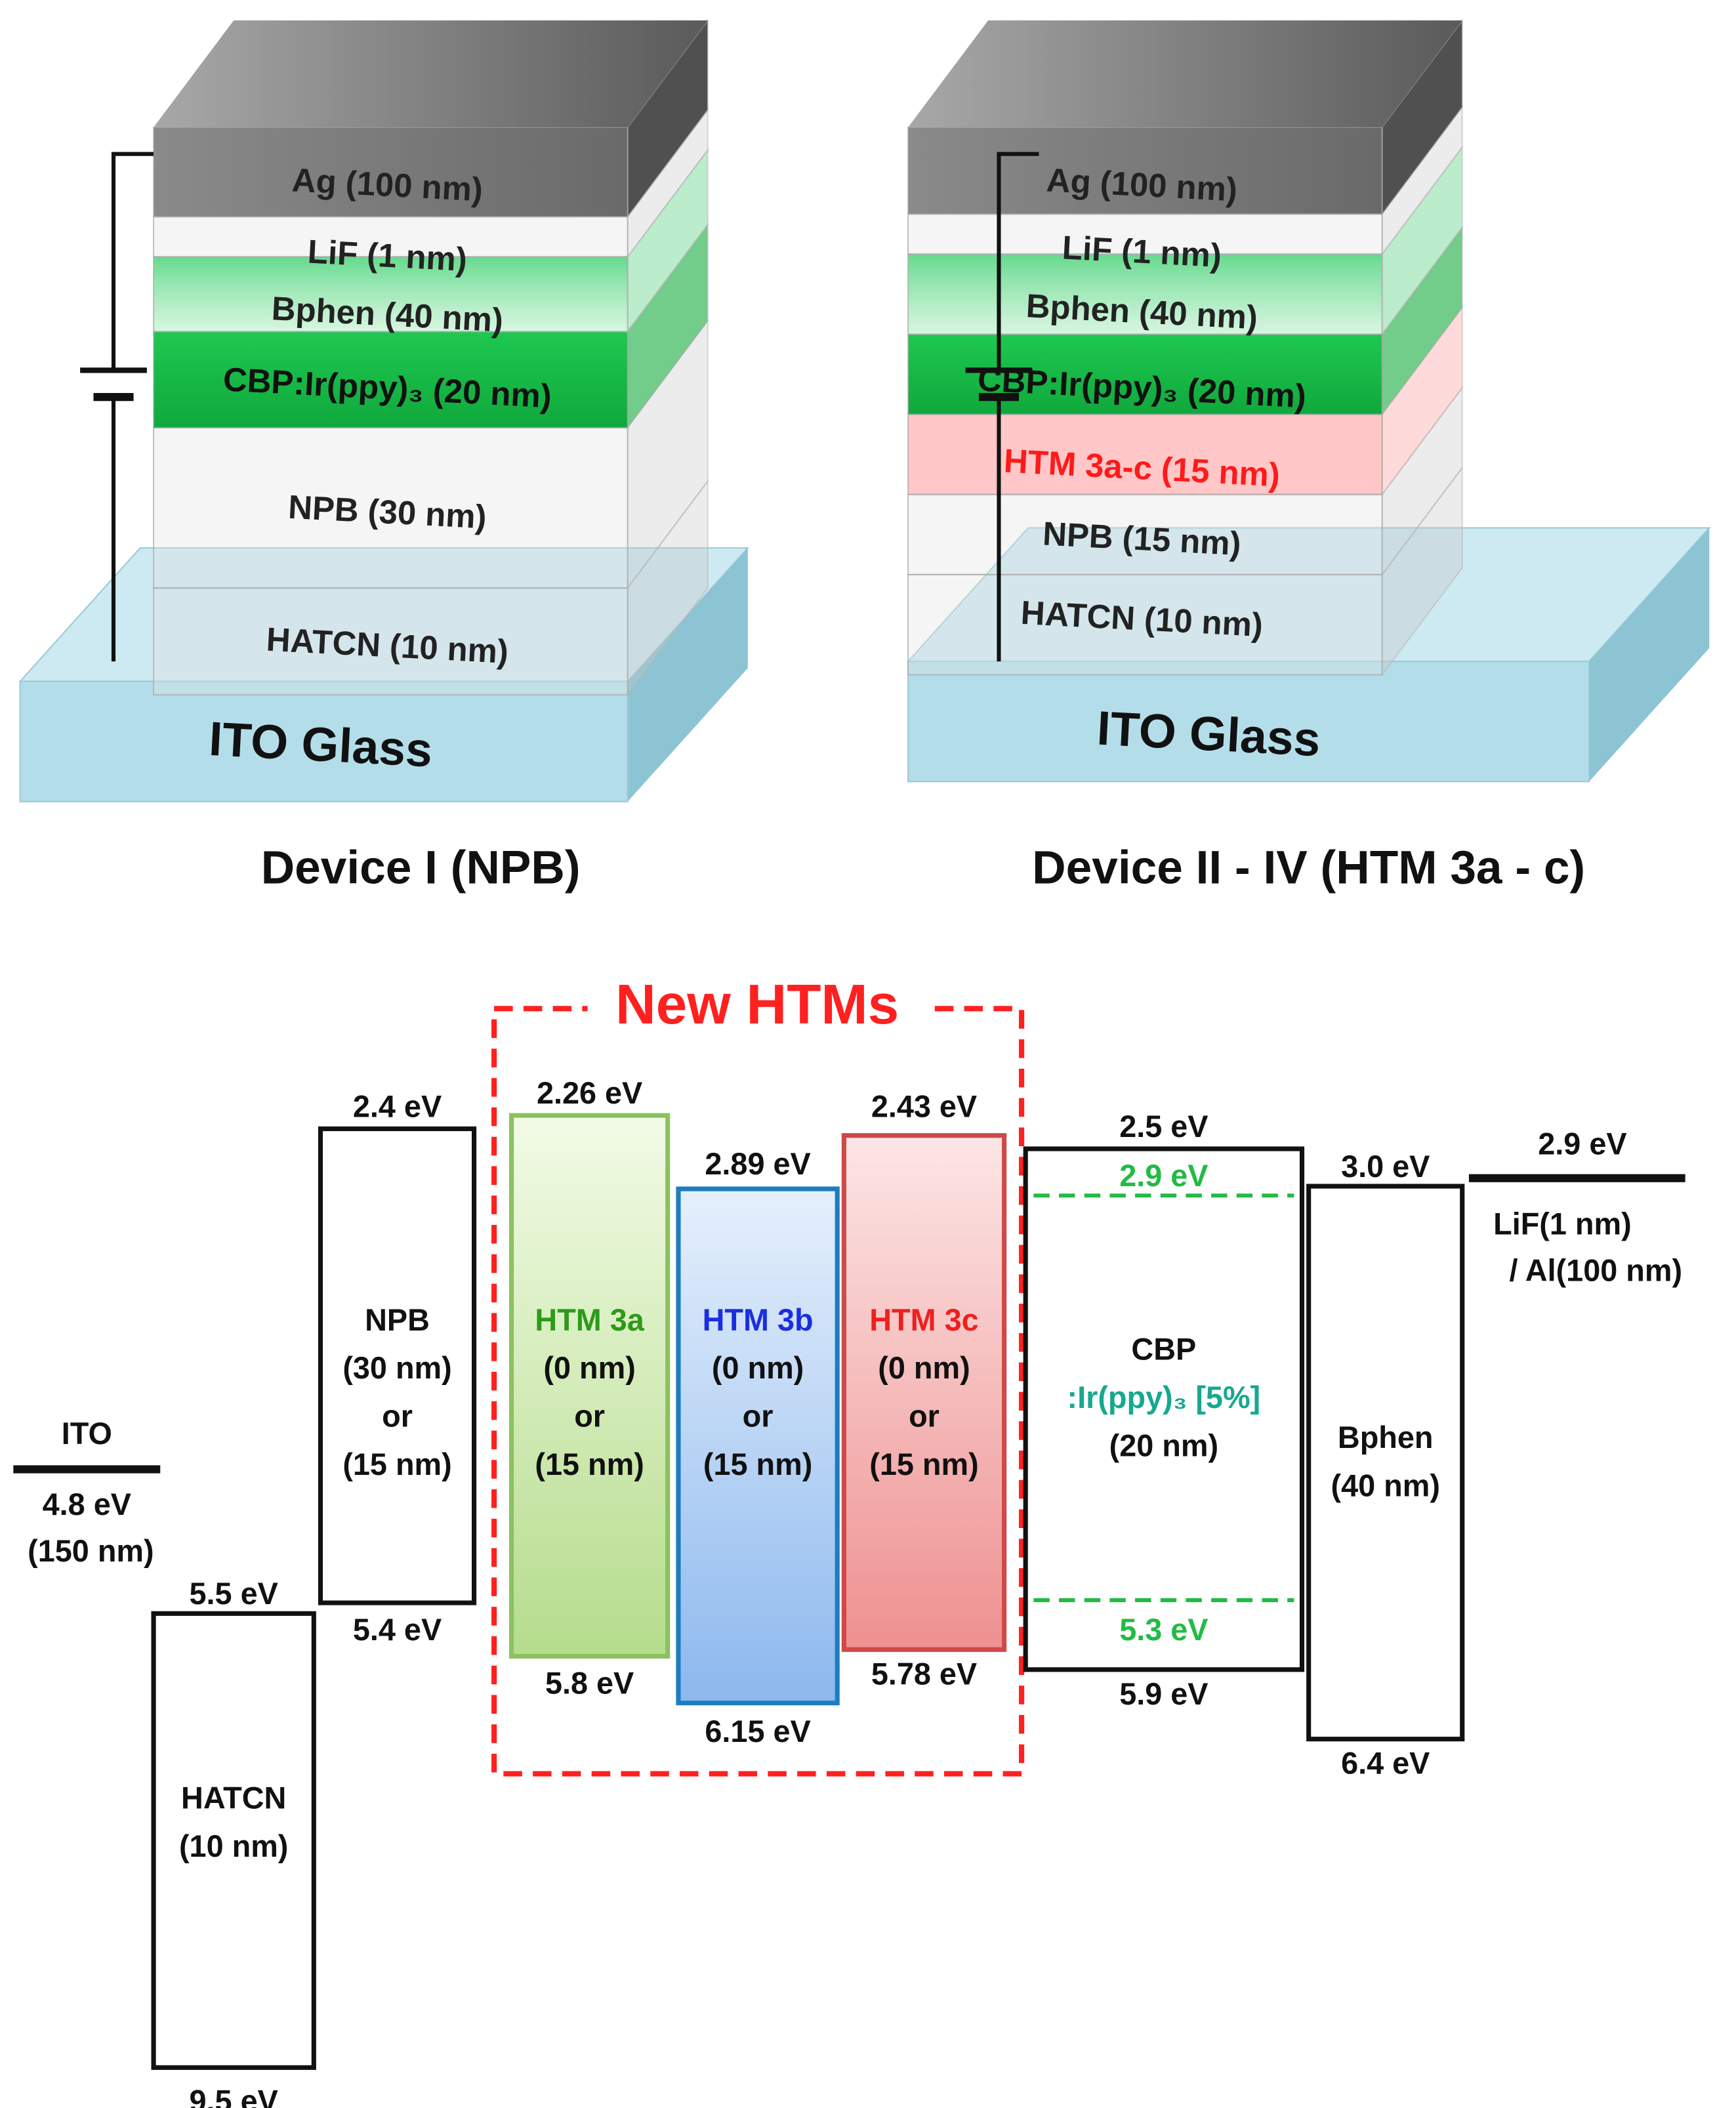  I want to click on layer-line: HTM 3c, so click(923, 1320).